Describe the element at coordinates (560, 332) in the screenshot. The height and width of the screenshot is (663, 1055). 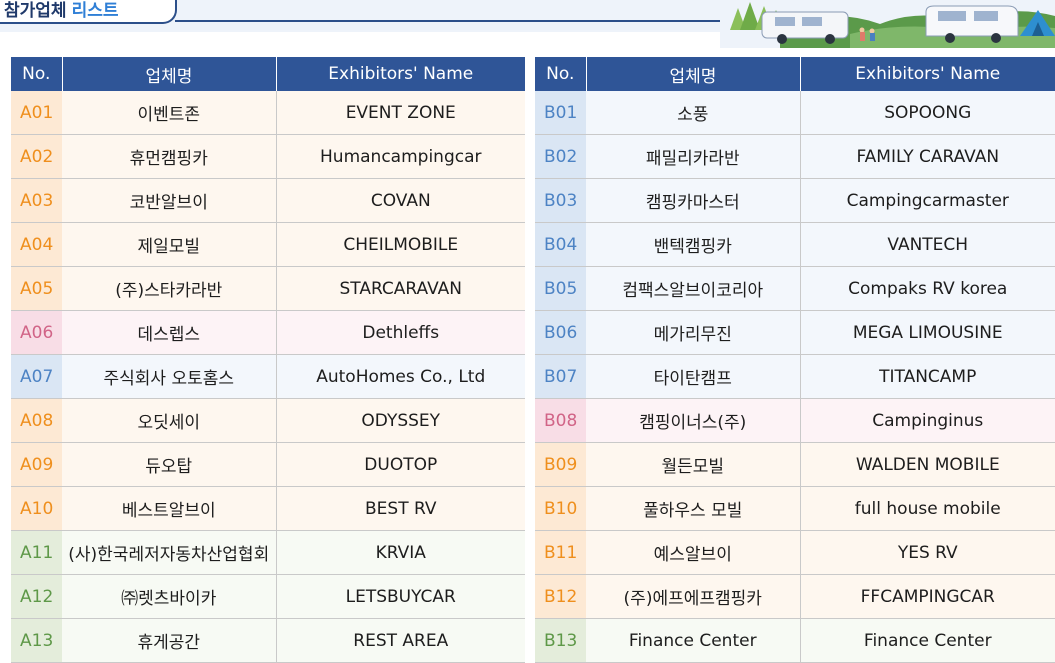
I see `booth-number: B06` at that location.